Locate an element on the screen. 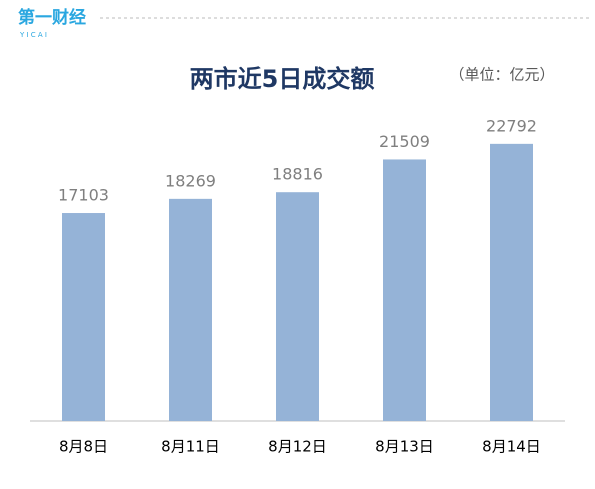 This screenshot has width=595, height=489. x-tick-label: 8月8日 is located at coordinates (83, 447).